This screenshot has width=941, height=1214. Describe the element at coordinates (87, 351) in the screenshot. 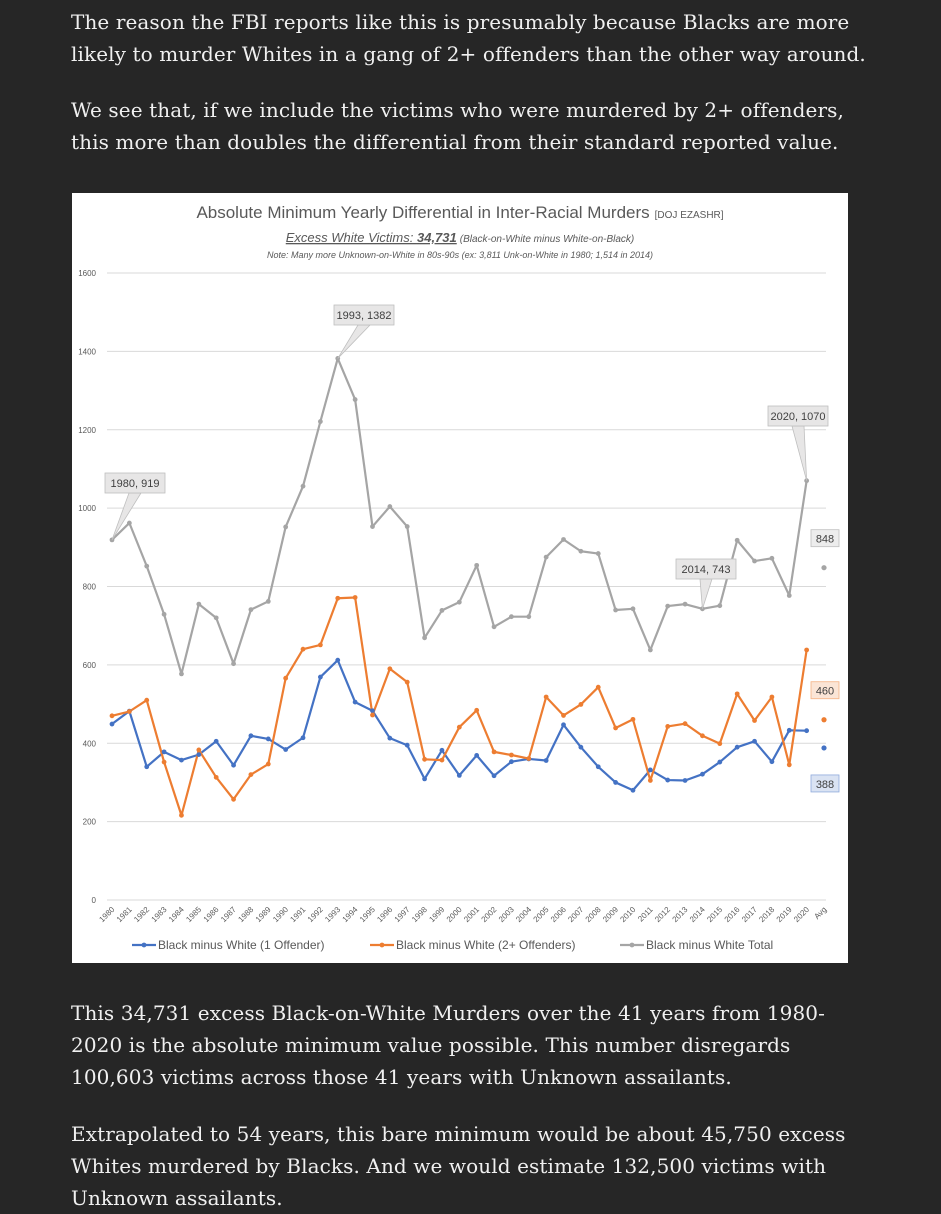

I see `y-tick-label: 1400` at that location.